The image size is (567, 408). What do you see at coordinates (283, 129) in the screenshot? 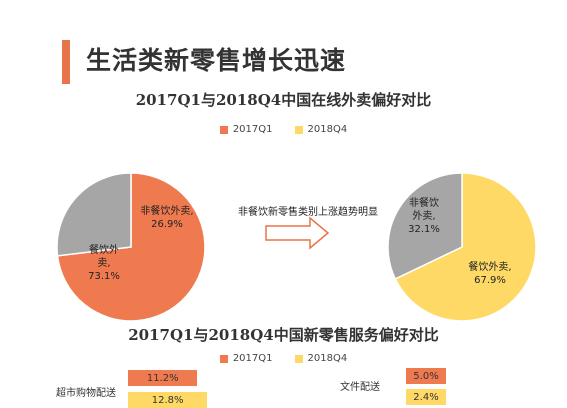
I see `legend-takeout: 2017Q1 2018Q4` at bounding box center [283, 129].